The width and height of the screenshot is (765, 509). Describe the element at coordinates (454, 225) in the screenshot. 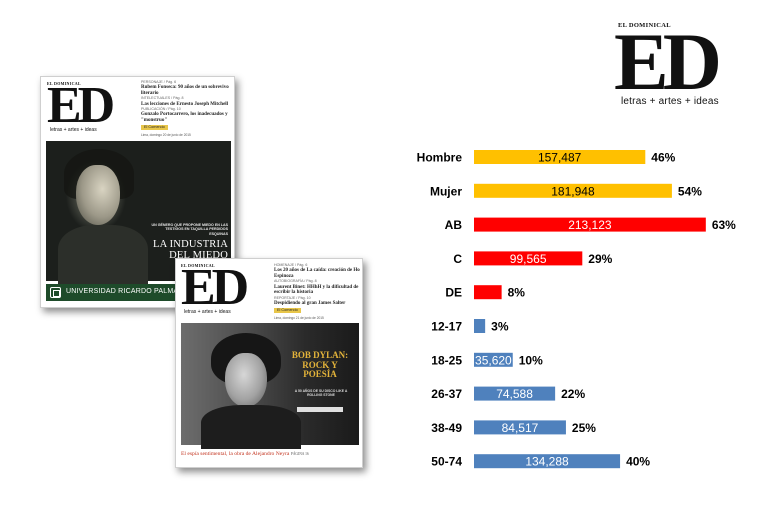

I see `category-label: AB` at that location.